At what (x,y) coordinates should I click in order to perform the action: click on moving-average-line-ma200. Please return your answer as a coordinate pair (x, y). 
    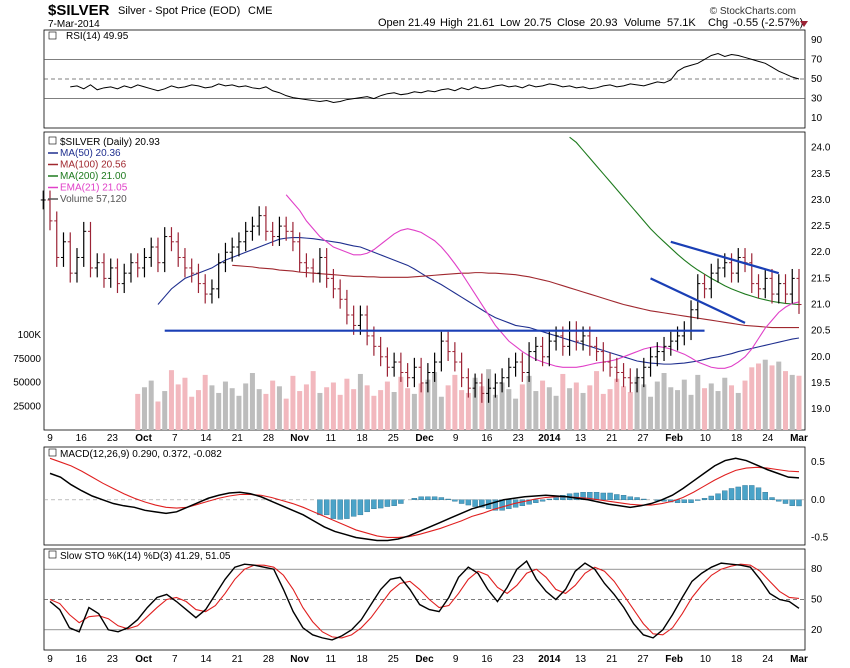
    Looking at the image, I should click on (684, 221).